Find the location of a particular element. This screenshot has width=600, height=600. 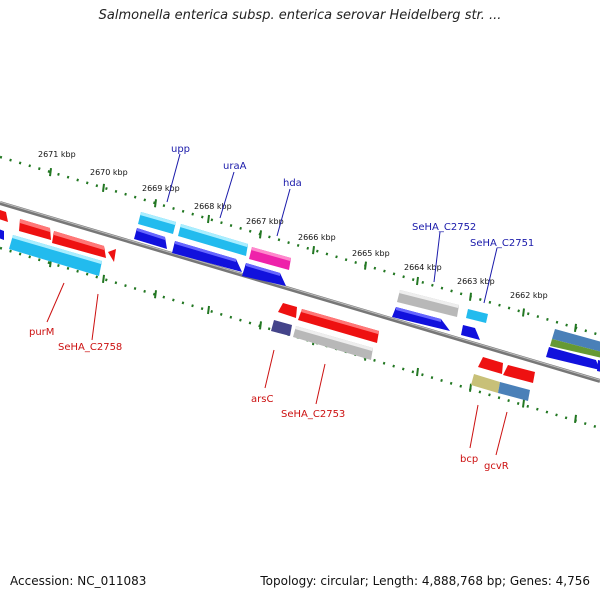

tick-label-2667: 2667 kbp is located at coordinates (265, 221).